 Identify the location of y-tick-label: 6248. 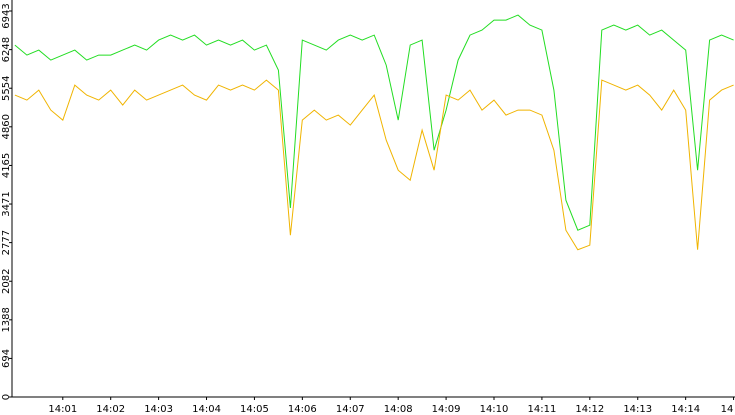
(6, 49).